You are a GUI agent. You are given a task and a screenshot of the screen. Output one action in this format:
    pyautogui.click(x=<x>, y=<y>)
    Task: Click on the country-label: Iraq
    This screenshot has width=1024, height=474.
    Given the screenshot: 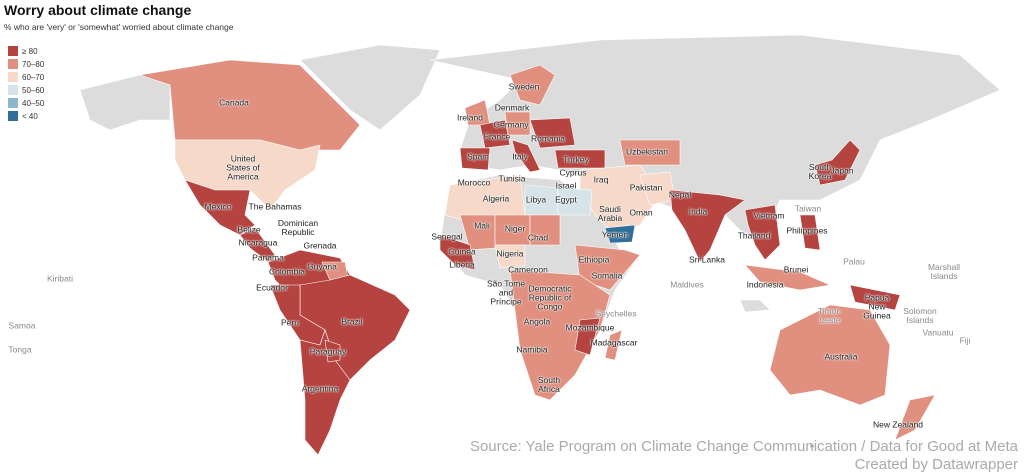 What is the action you would take?
    pyautogui.click(x=601, y=179)
    